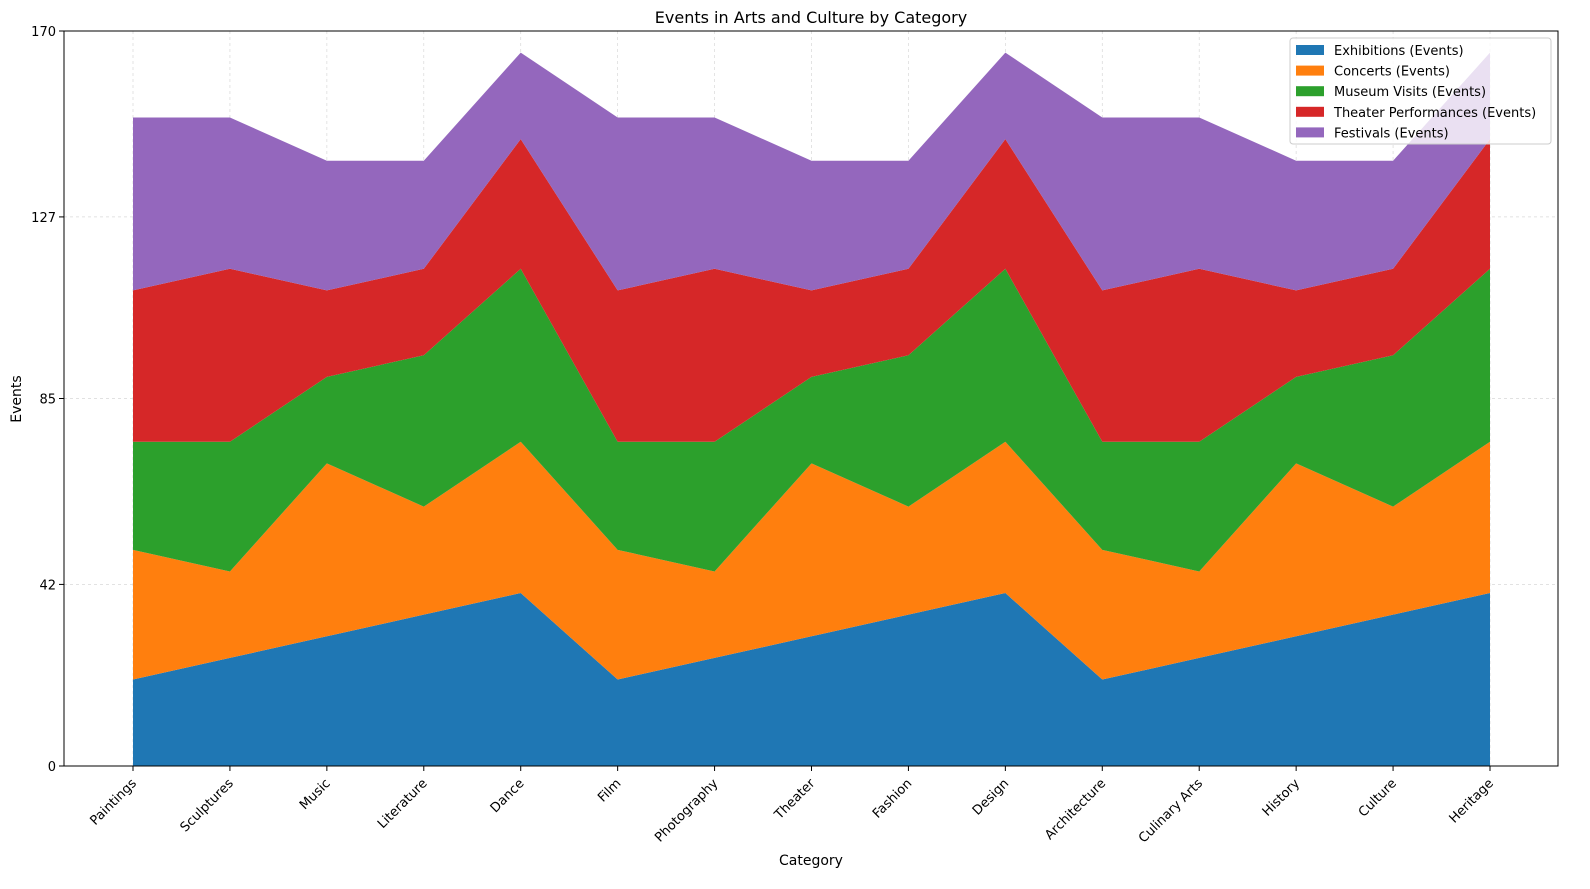 This screenshot has width=1590, height=889. What do you see at coordinates (17, 398) in the screenshot?
I see `y-axis-title: Events` at bounding box center [17, 398].